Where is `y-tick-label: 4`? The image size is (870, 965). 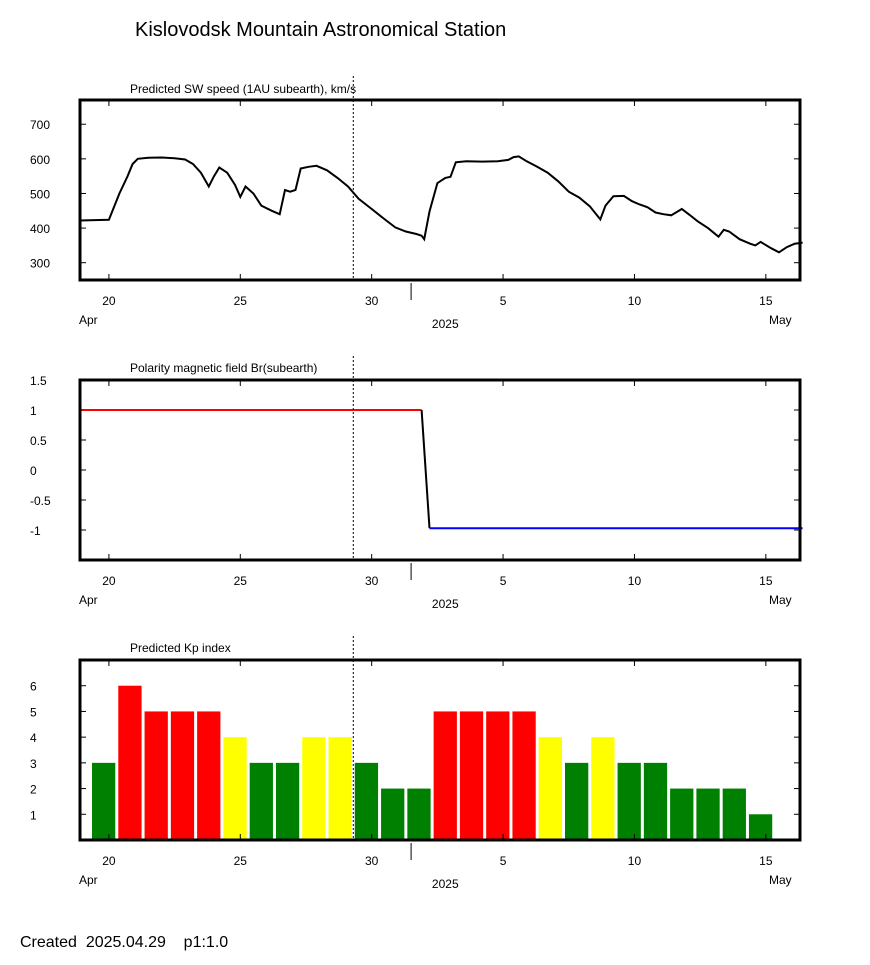
y-tick-label: 4 is located at coordinates (33, 738).